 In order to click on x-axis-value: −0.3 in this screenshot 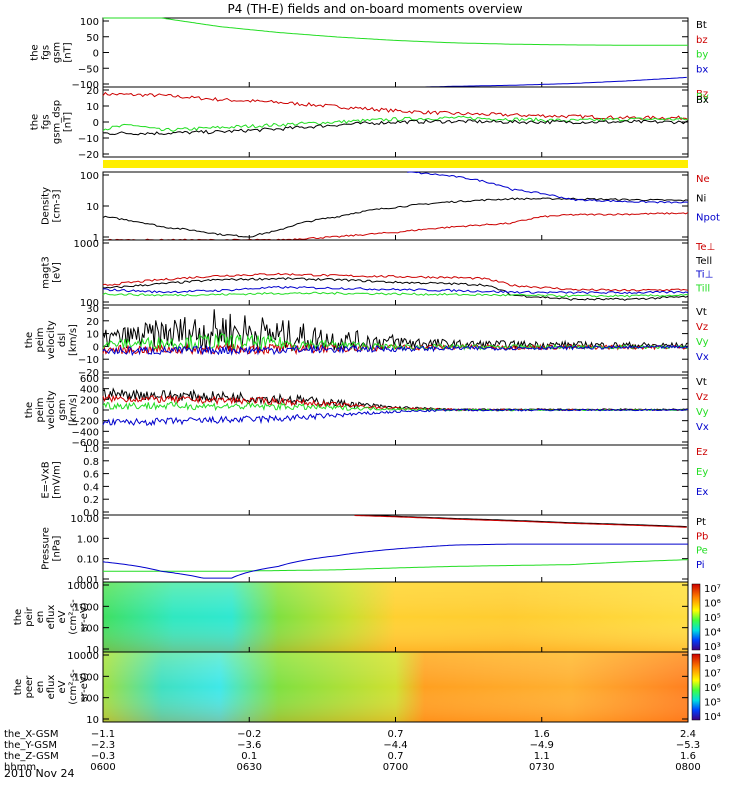, I will do `click(103, 756)`.